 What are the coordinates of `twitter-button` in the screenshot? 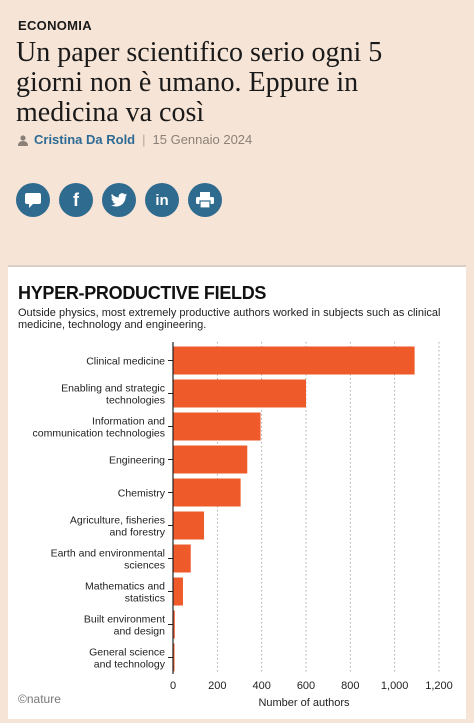 It's located at (119, 200).